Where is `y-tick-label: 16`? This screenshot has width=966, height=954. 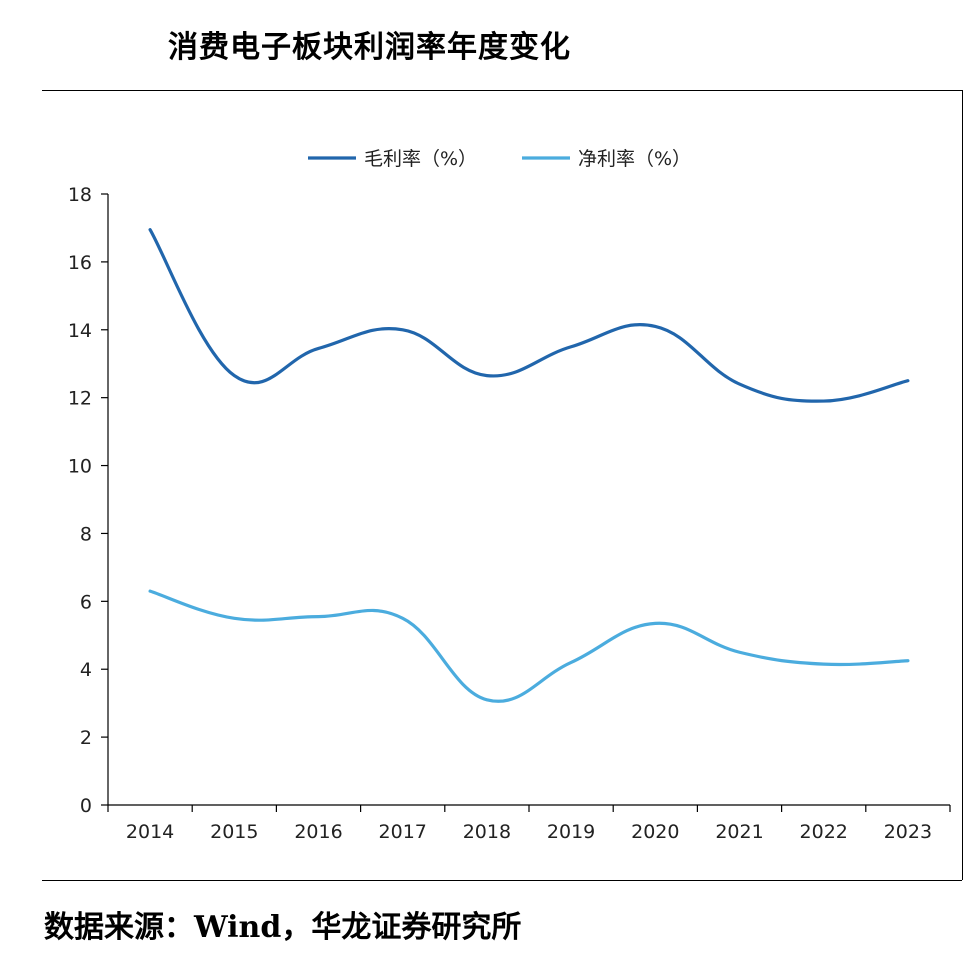
y-tick-label: 16 is located at coordinates (80, 263).